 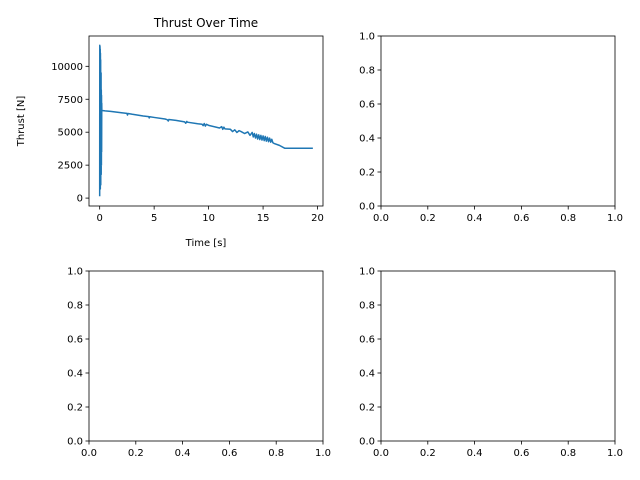 What do you see at coordinates (67, 67) in the screenshot?
I see `y-tick-label: 10000` at bounding box center [67, 67].